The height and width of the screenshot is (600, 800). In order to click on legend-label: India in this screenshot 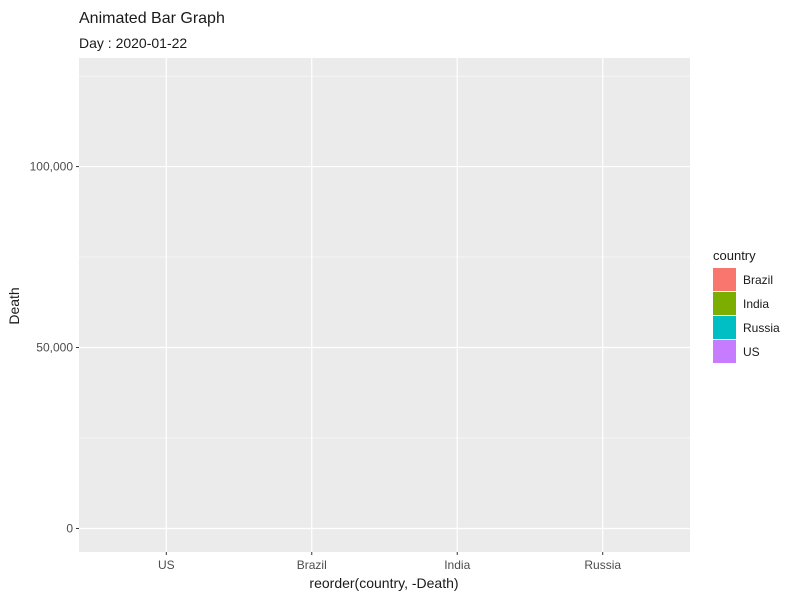, I will do `click(756, 304)`.